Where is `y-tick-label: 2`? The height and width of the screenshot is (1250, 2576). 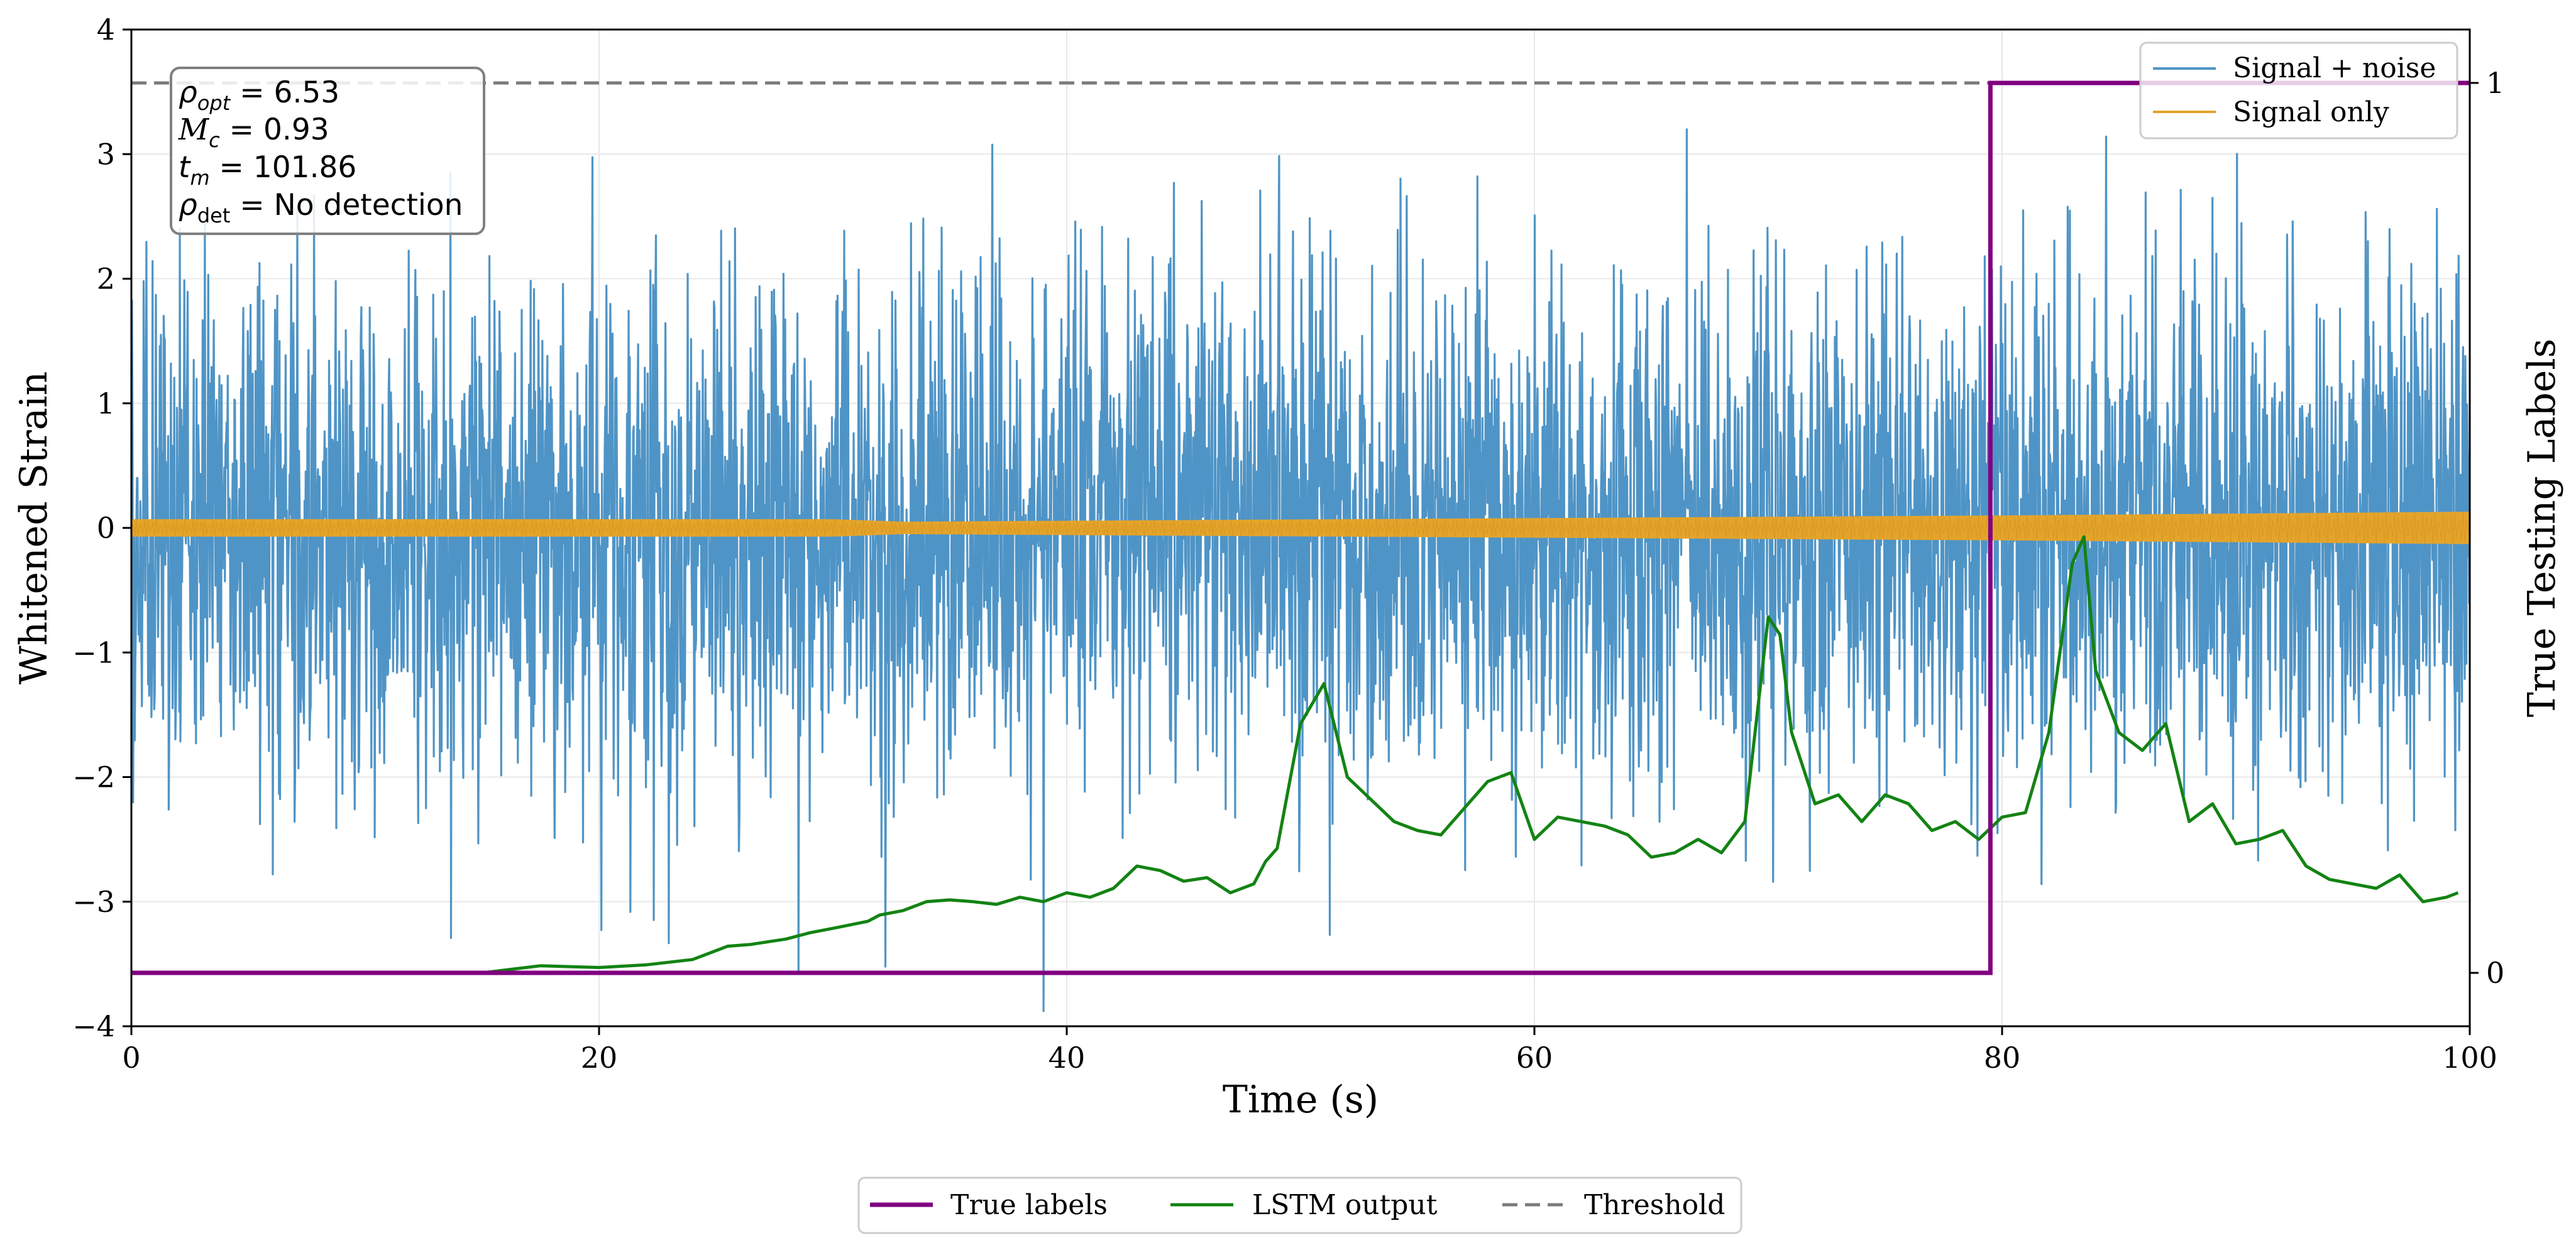
y-tick-label: 2 is located at coordinates (106, 279).